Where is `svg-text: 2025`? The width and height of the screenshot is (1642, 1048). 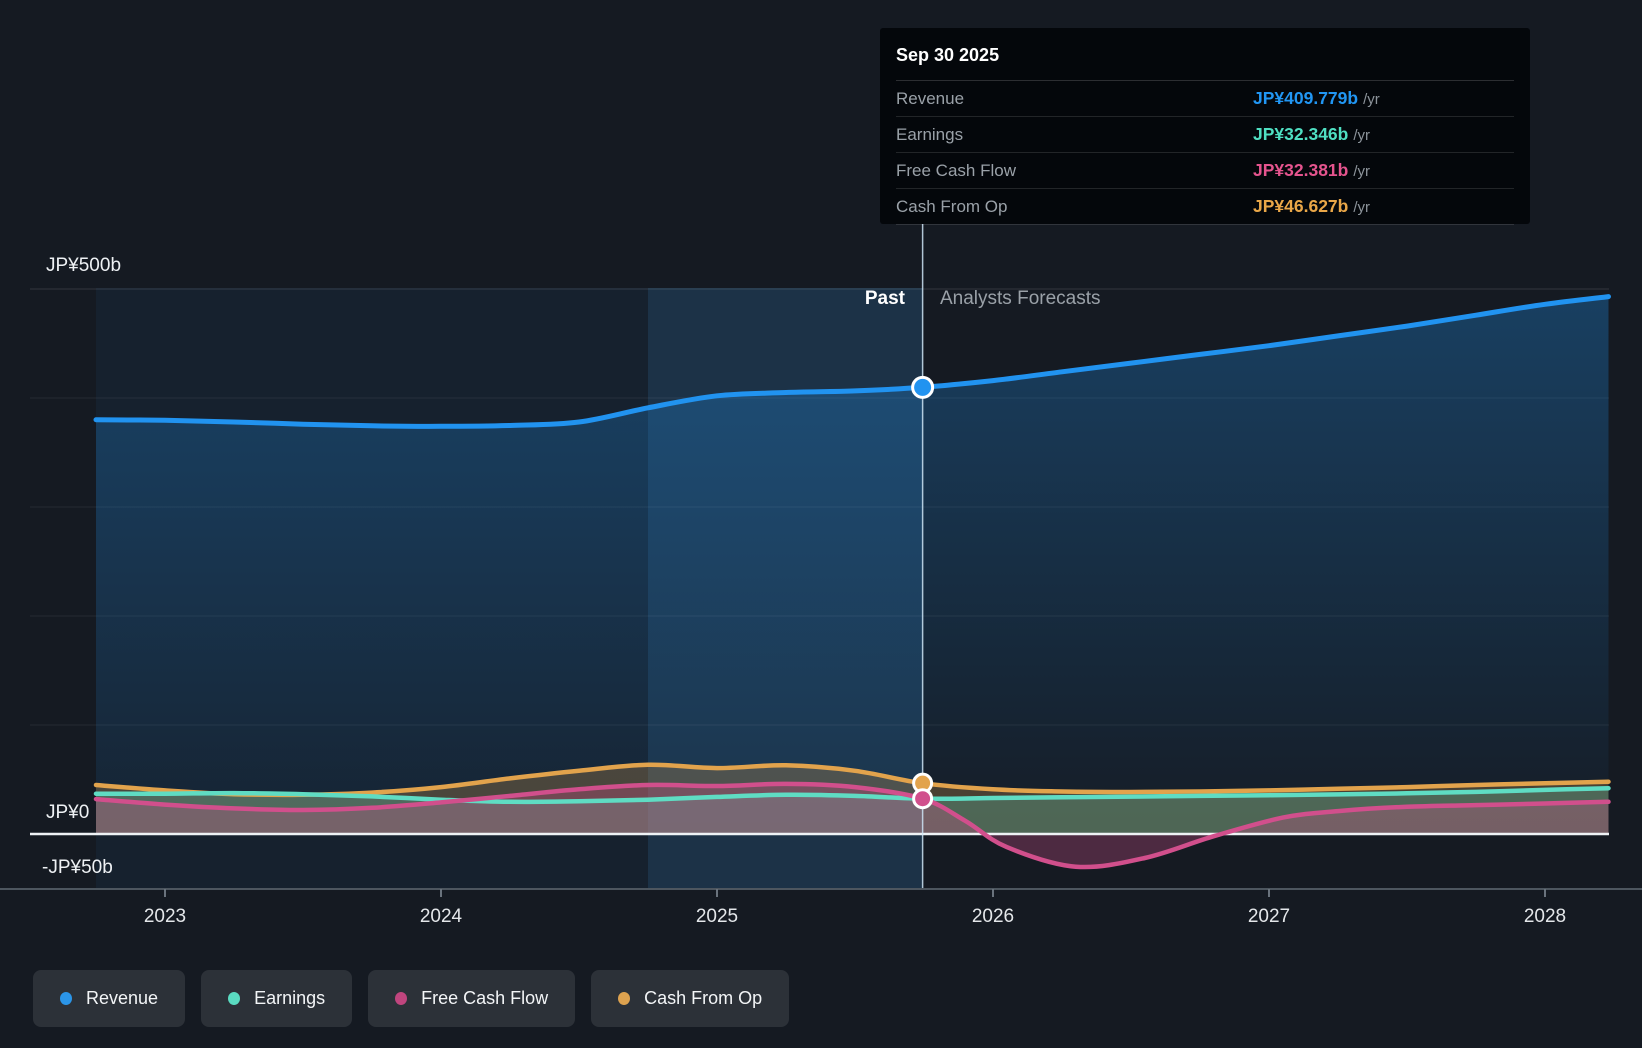
svg-text: 2025 is located at coordinates (717, 916).